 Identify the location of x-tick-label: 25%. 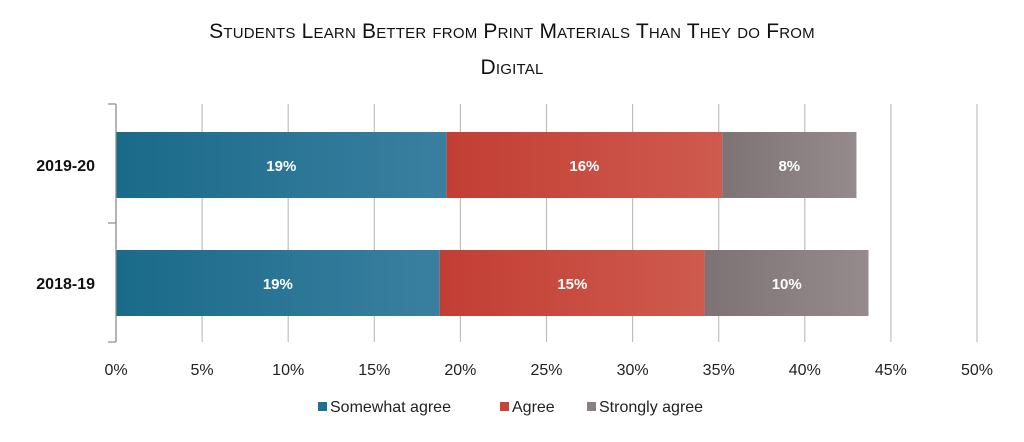
(546, 370).